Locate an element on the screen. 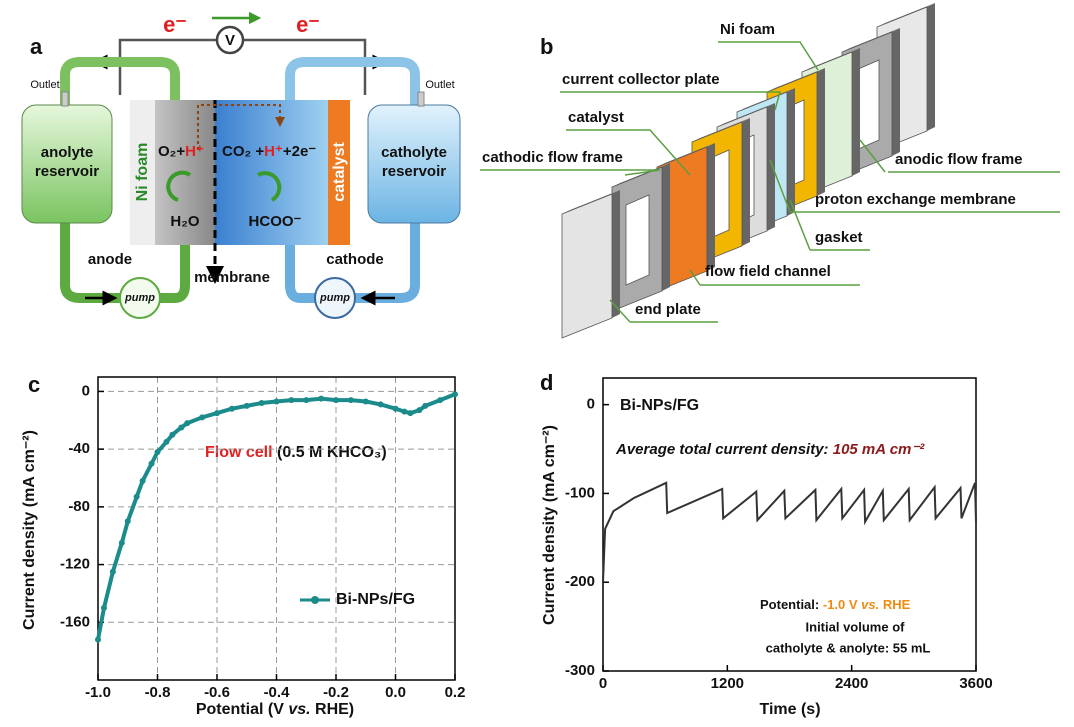 This screenshot has height=727, width=1074. legend-label: Bi-NPs/FG is located at coordinates (375, 599).